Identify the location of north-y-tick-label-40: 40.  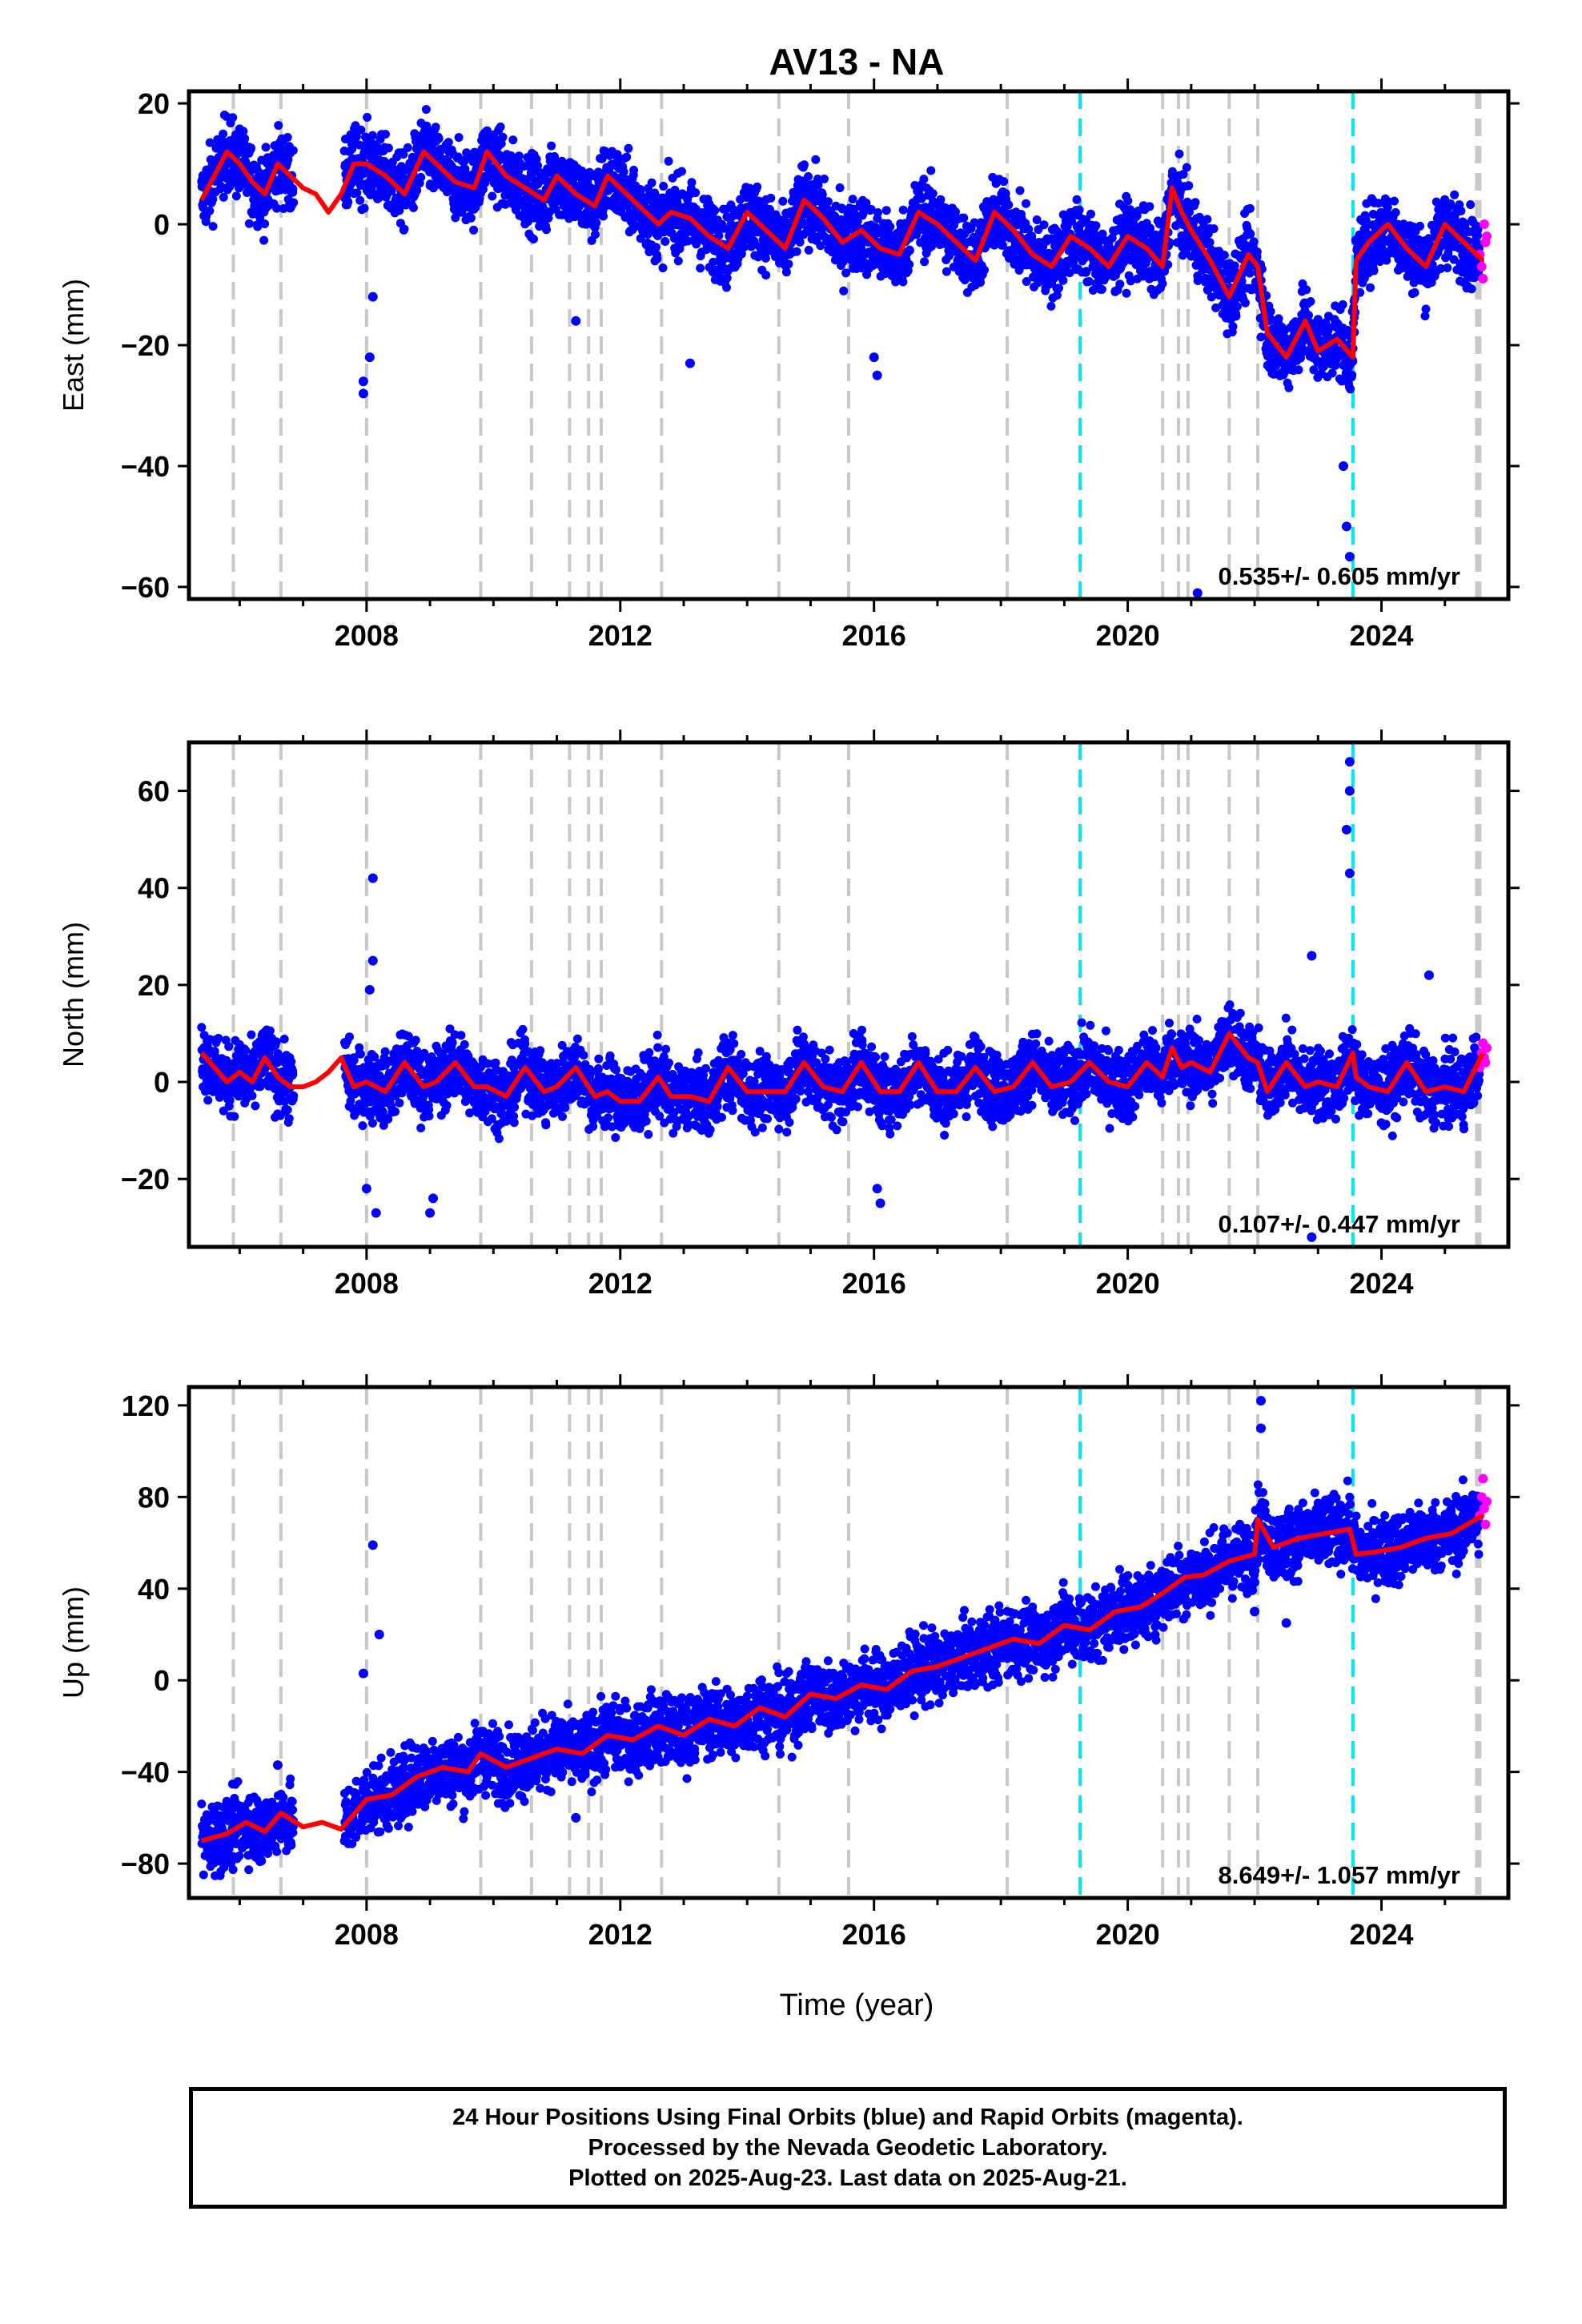
(154, 888).